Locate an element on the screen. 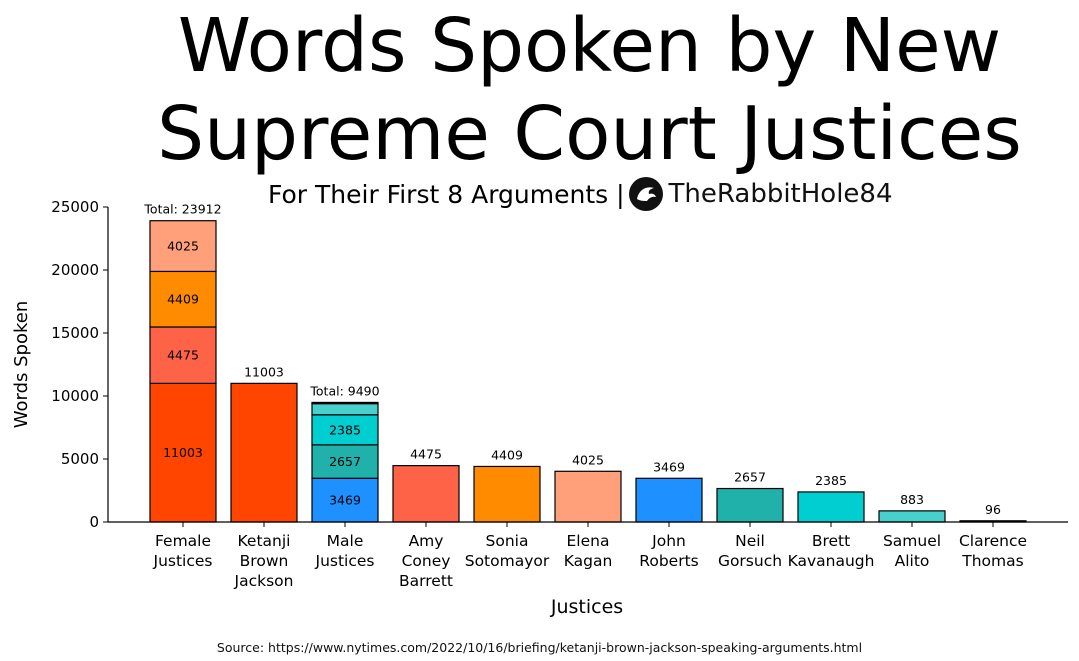 Image resolution: width=1079 pixels, height=661 pixels. x-tick-label: Barrett is located at coordinates (426, 581).